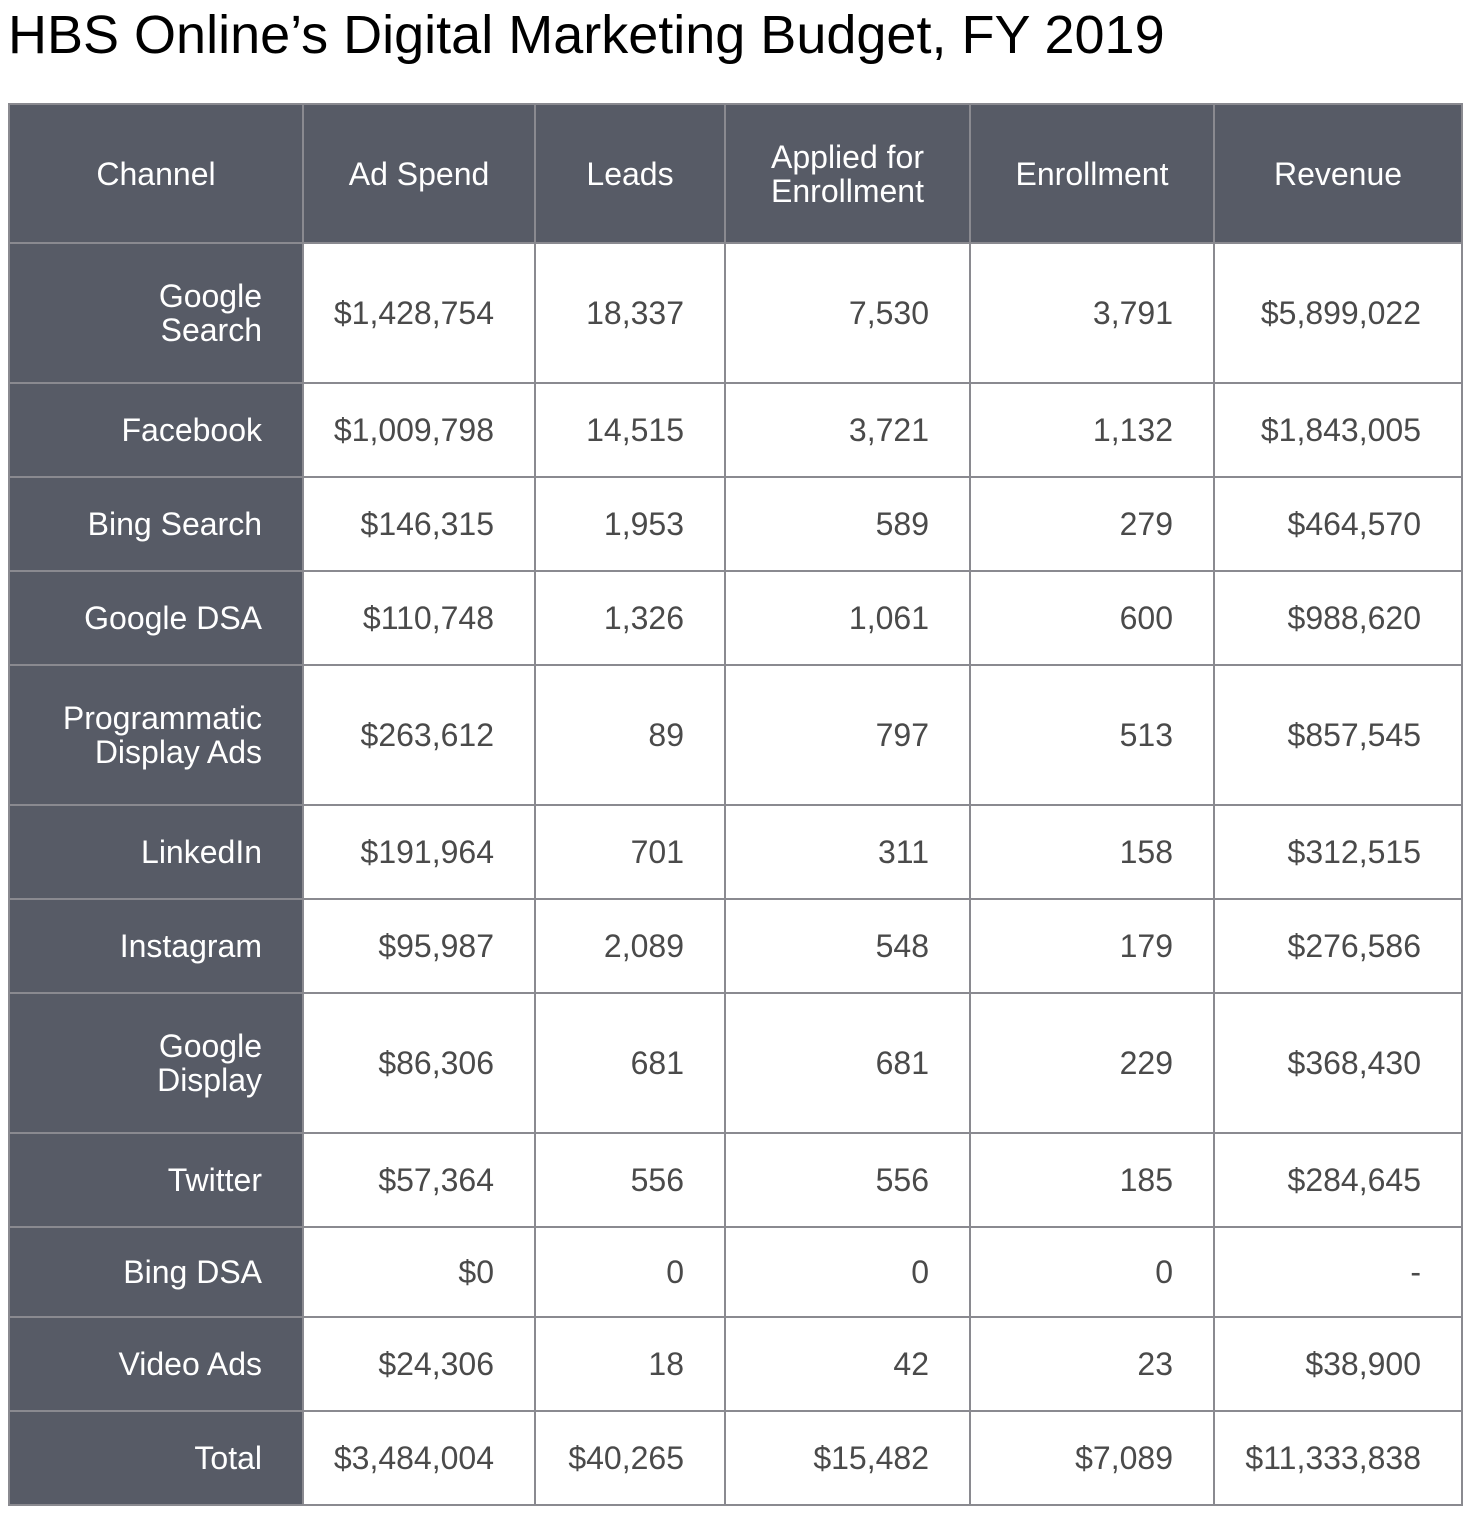 This screenshot has width=1468, height=1520. Describe the element at coordinates (210, 313) in the screenshot. I see `channel-label: Google Search` at that location.